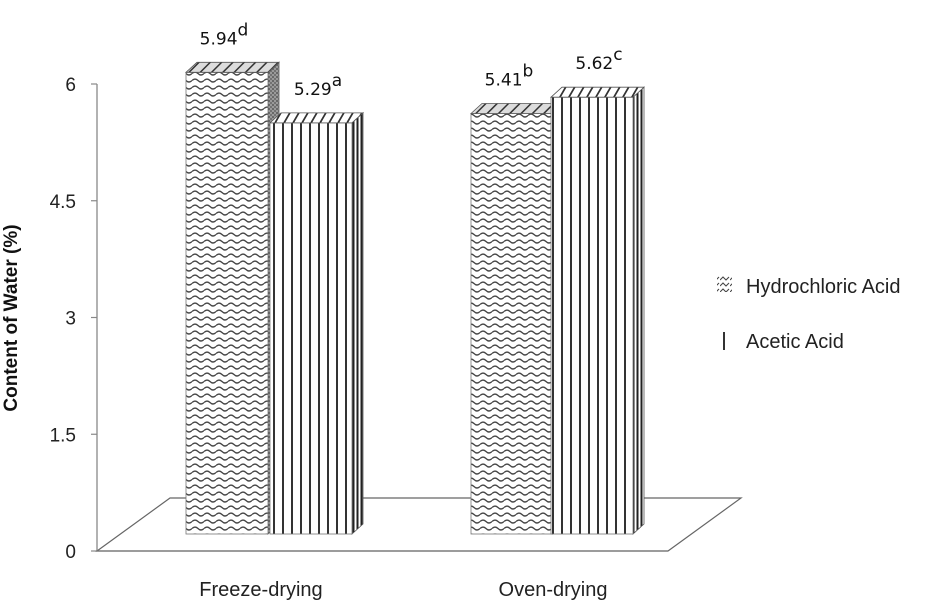 This screenshot has width=937, height=605. I want to click on significance-letter: c, so click(617, 55).